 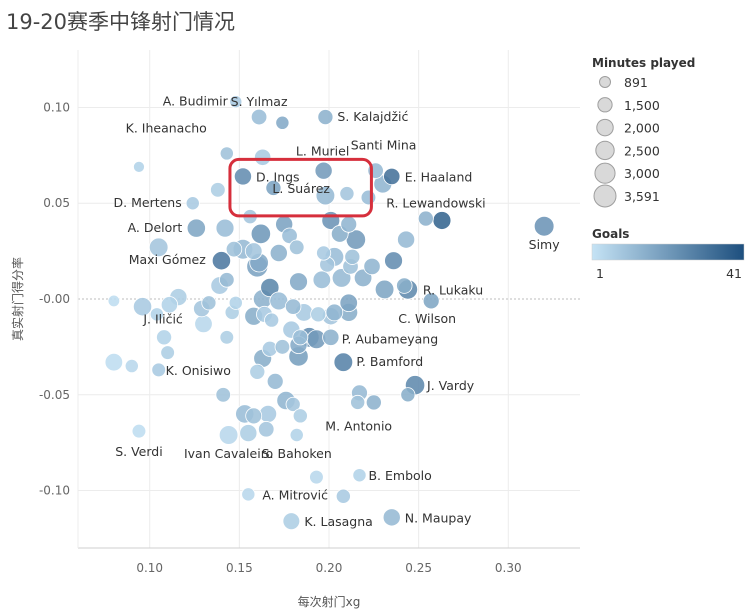 What do you see at coordinates (323, 170) in the screenshot?
I see `data-point-l-muriel` at bounding box center [323, 170].